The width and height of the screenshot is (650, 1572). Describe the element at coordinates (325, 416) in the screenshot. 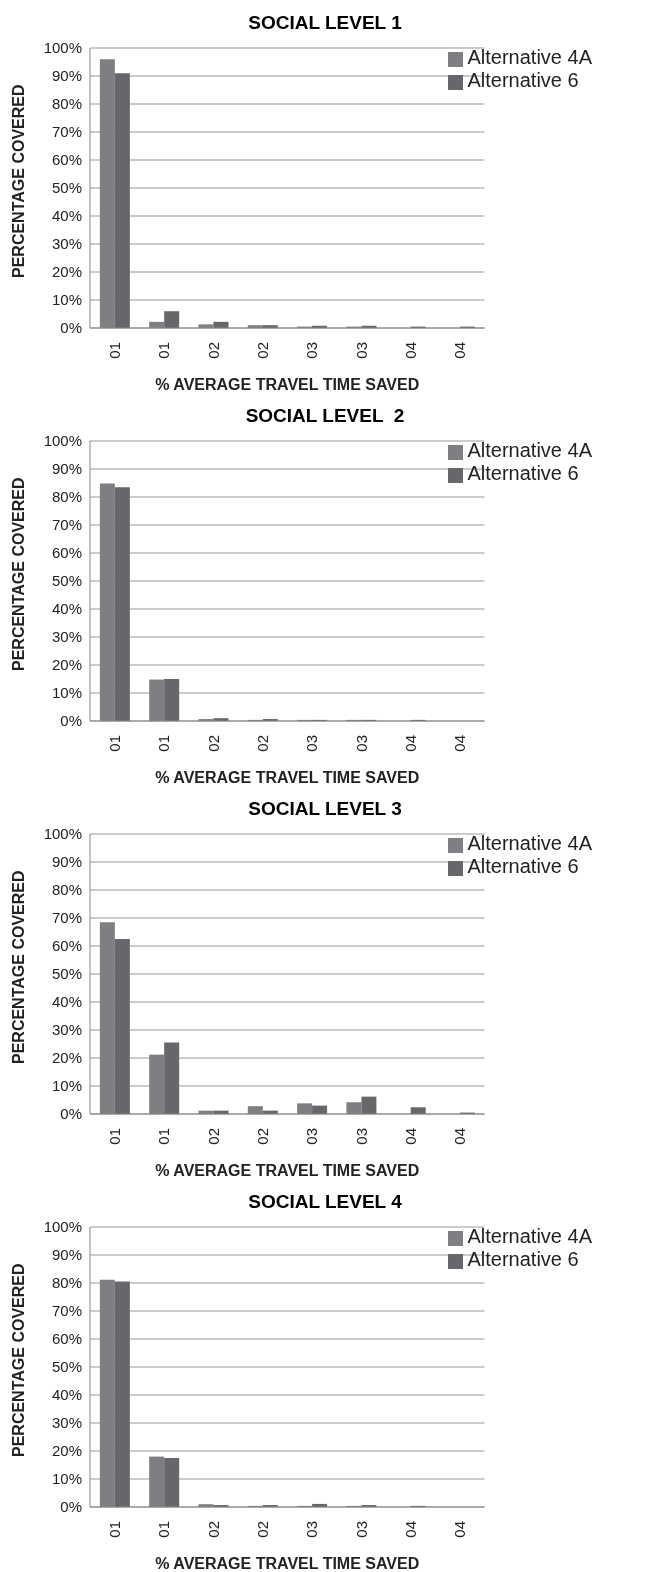

I see `chart-title: SOCIAL LEVEL 2` at that location.